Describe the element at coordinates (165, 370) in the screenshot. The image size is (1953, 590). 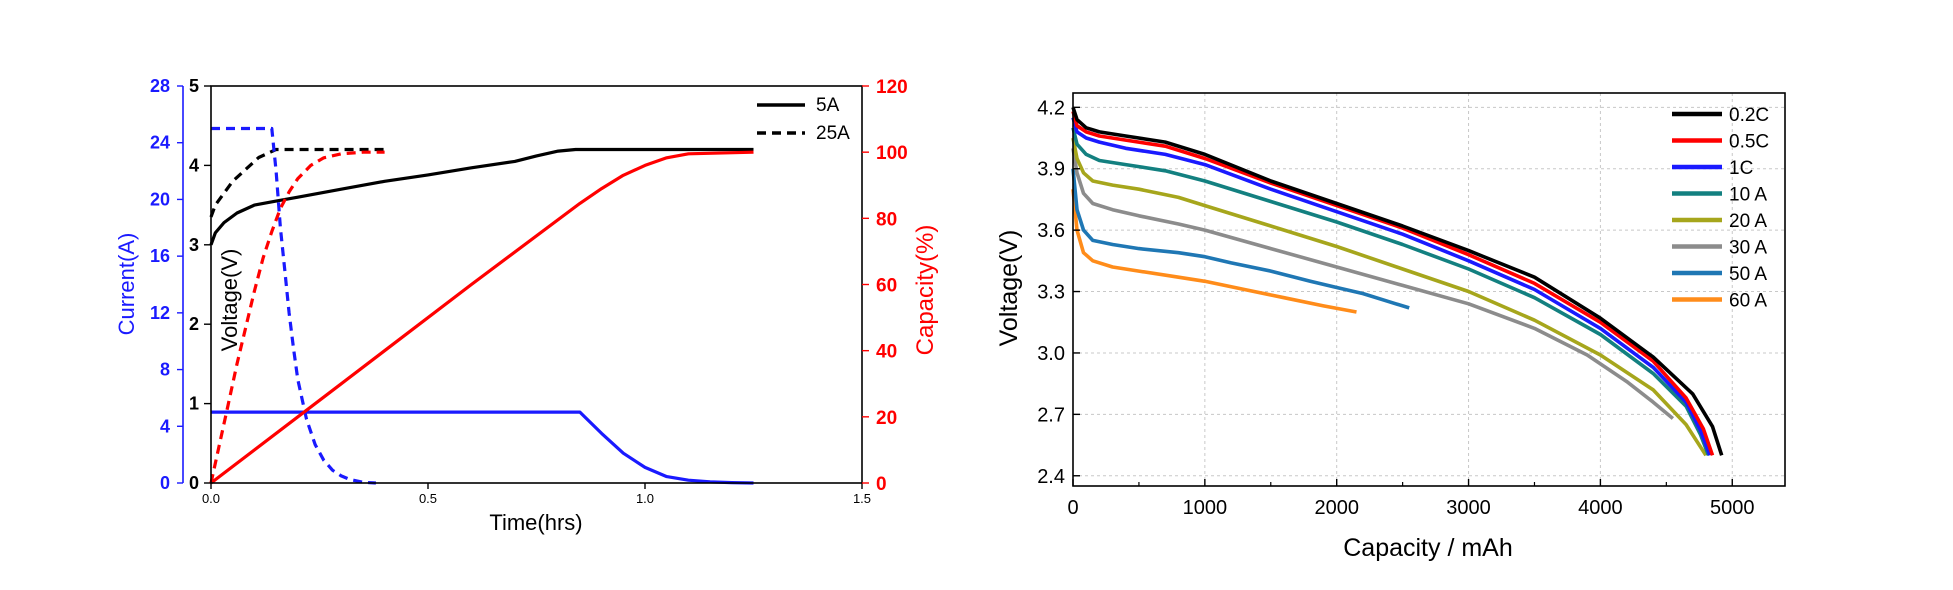
I see `current-tick-label: 8` at that location.